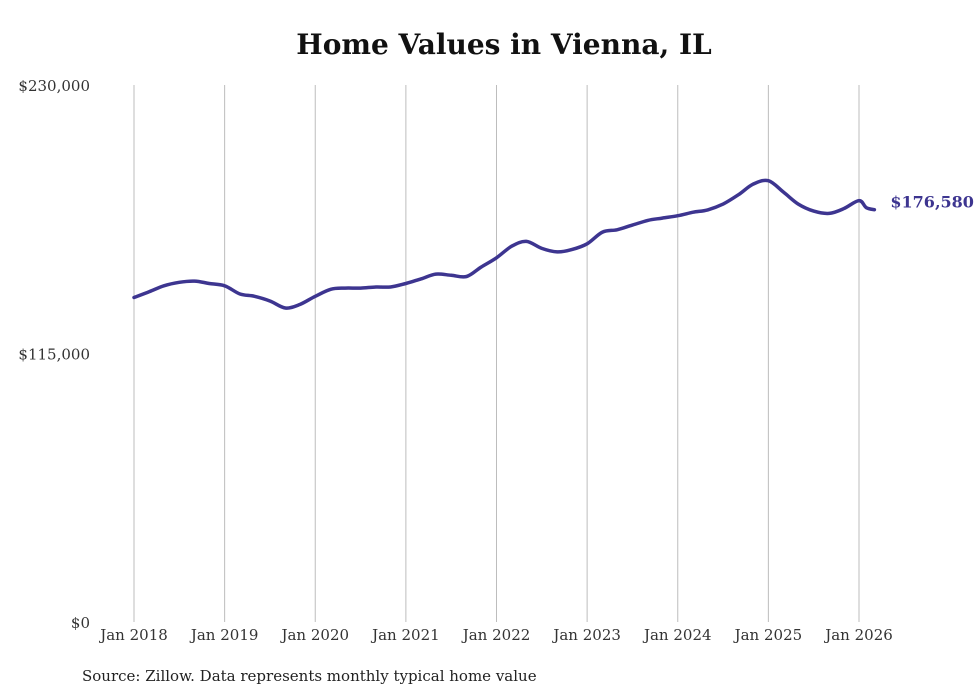  What do you see at coordinates (504, 244) in the screenshot?
I see `series-line` at bounding box center [504, 244].